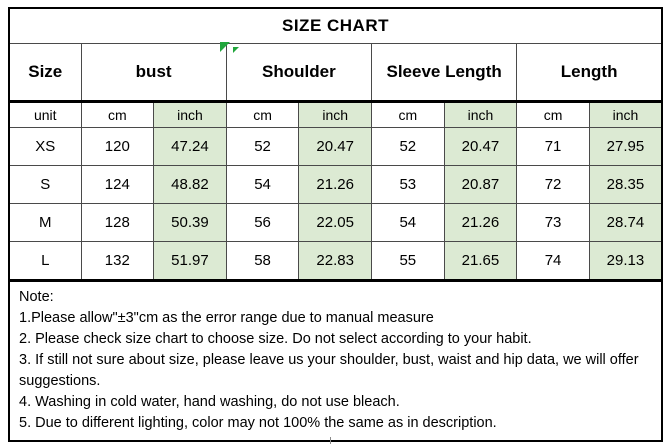 This screenshot has width=671, height=445. Describe the element at coordinates (45, 73) in the screenshot. I see `header-size: Size` at that location.